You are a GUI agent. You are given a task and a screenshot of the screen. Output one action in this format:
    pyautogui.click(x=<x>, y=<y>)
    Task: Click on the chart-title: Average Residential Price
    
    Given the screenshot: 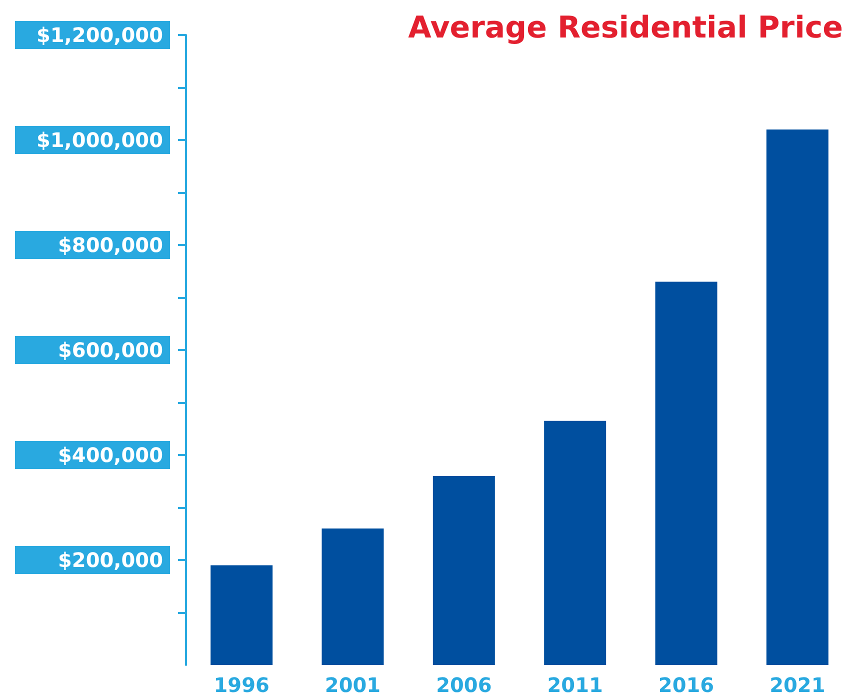 What is the action you would take?
    pyautogui.click(x=626, y=28)
    